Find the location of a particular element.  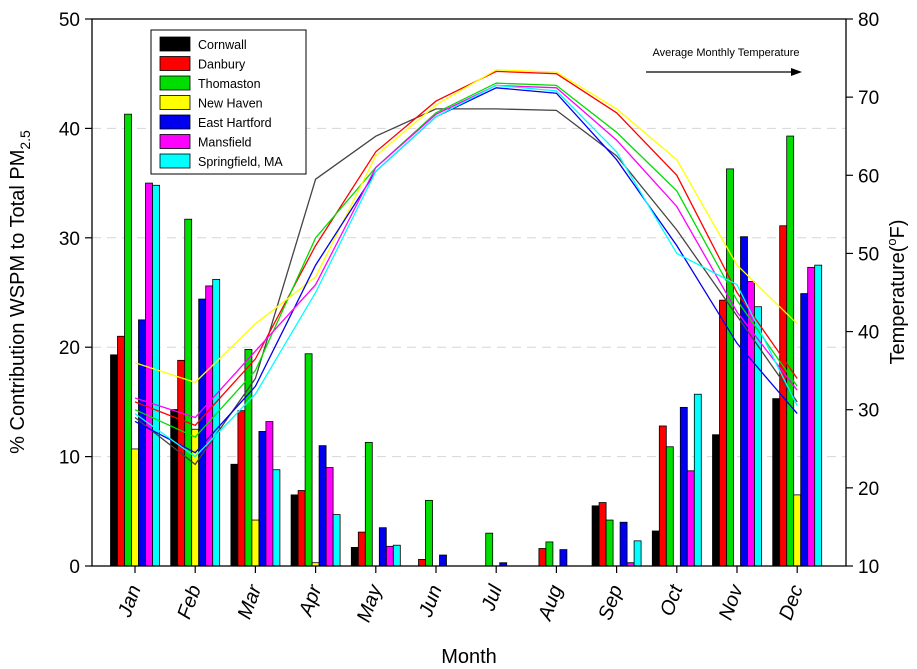

bar-thomaston-aug is located at coordinates (549, 554).